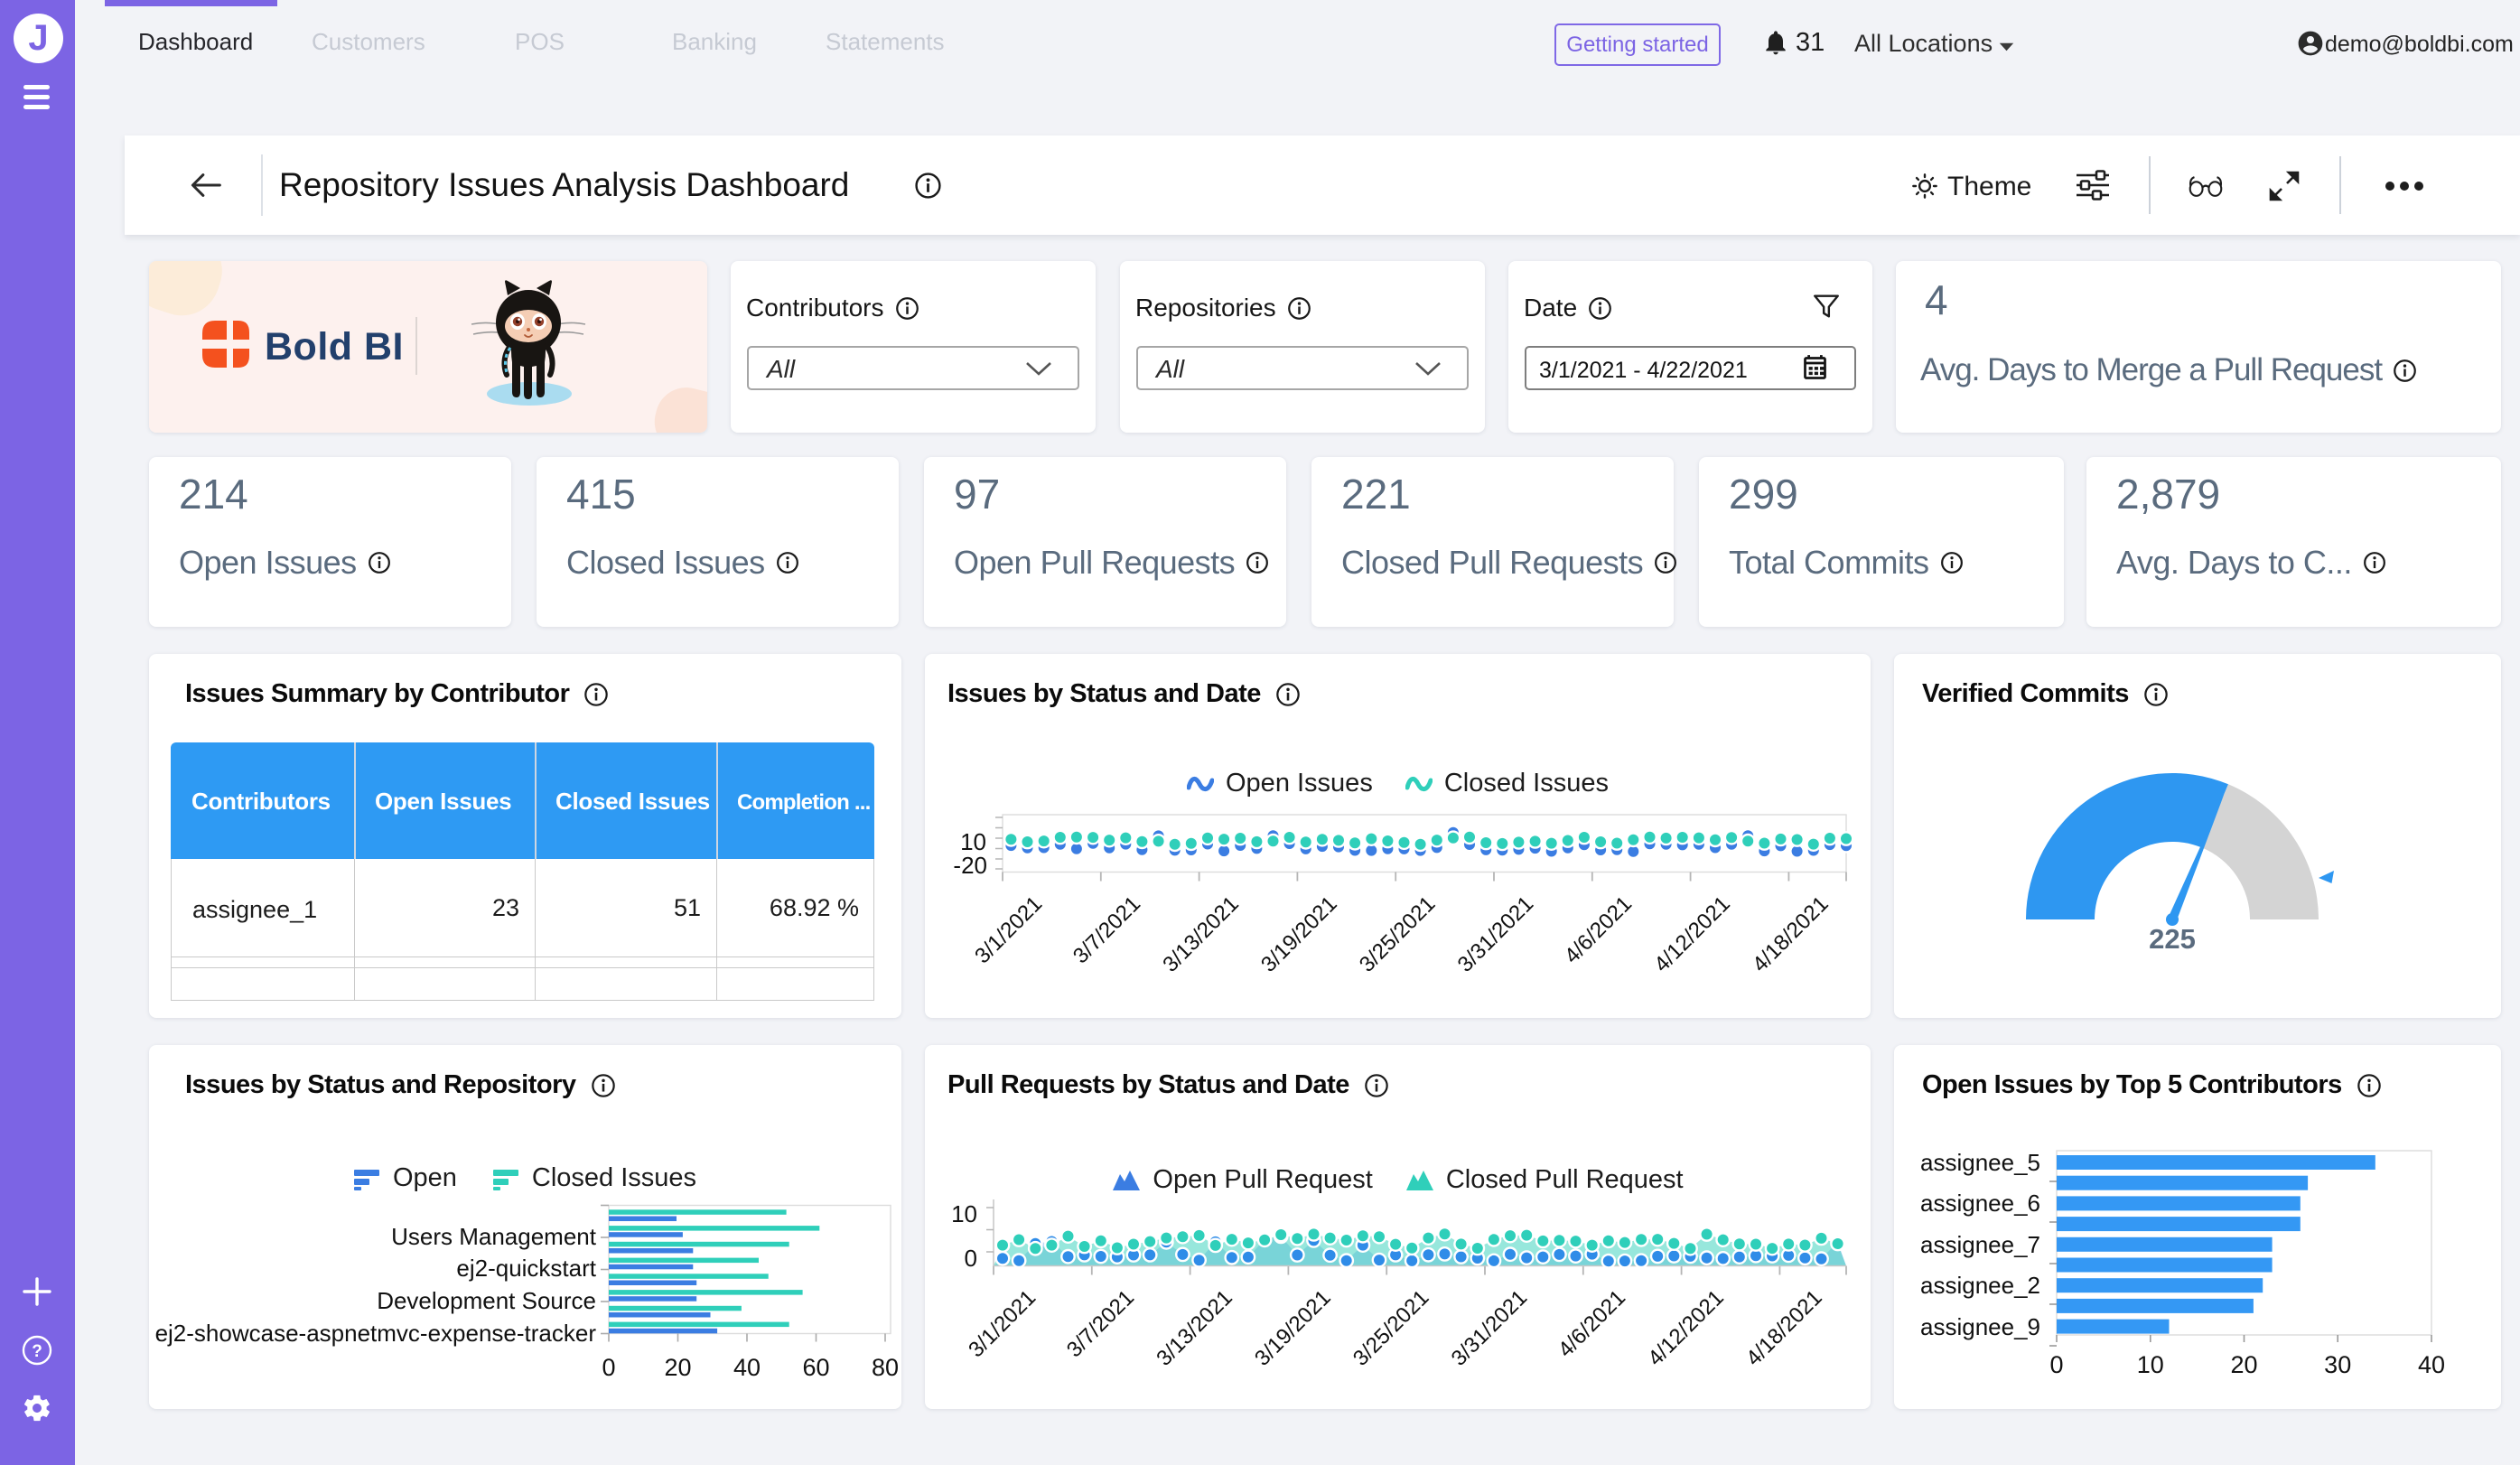  I want to click on svg-text: assignee_2, so click(1980, 1285).